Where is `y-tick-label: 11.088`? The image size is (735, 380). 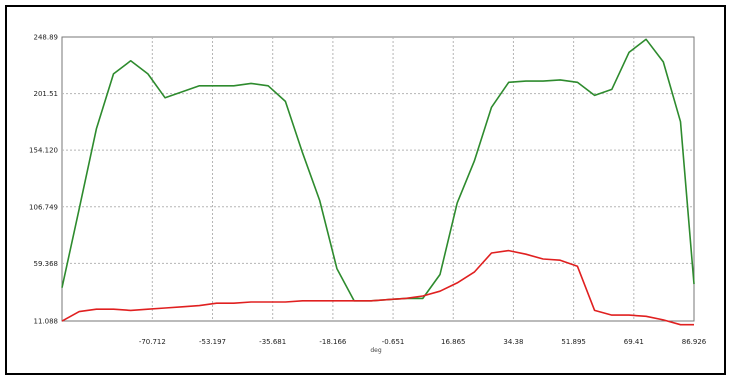 y-tick-label: 11.088 is located at coordinates (46, 322).